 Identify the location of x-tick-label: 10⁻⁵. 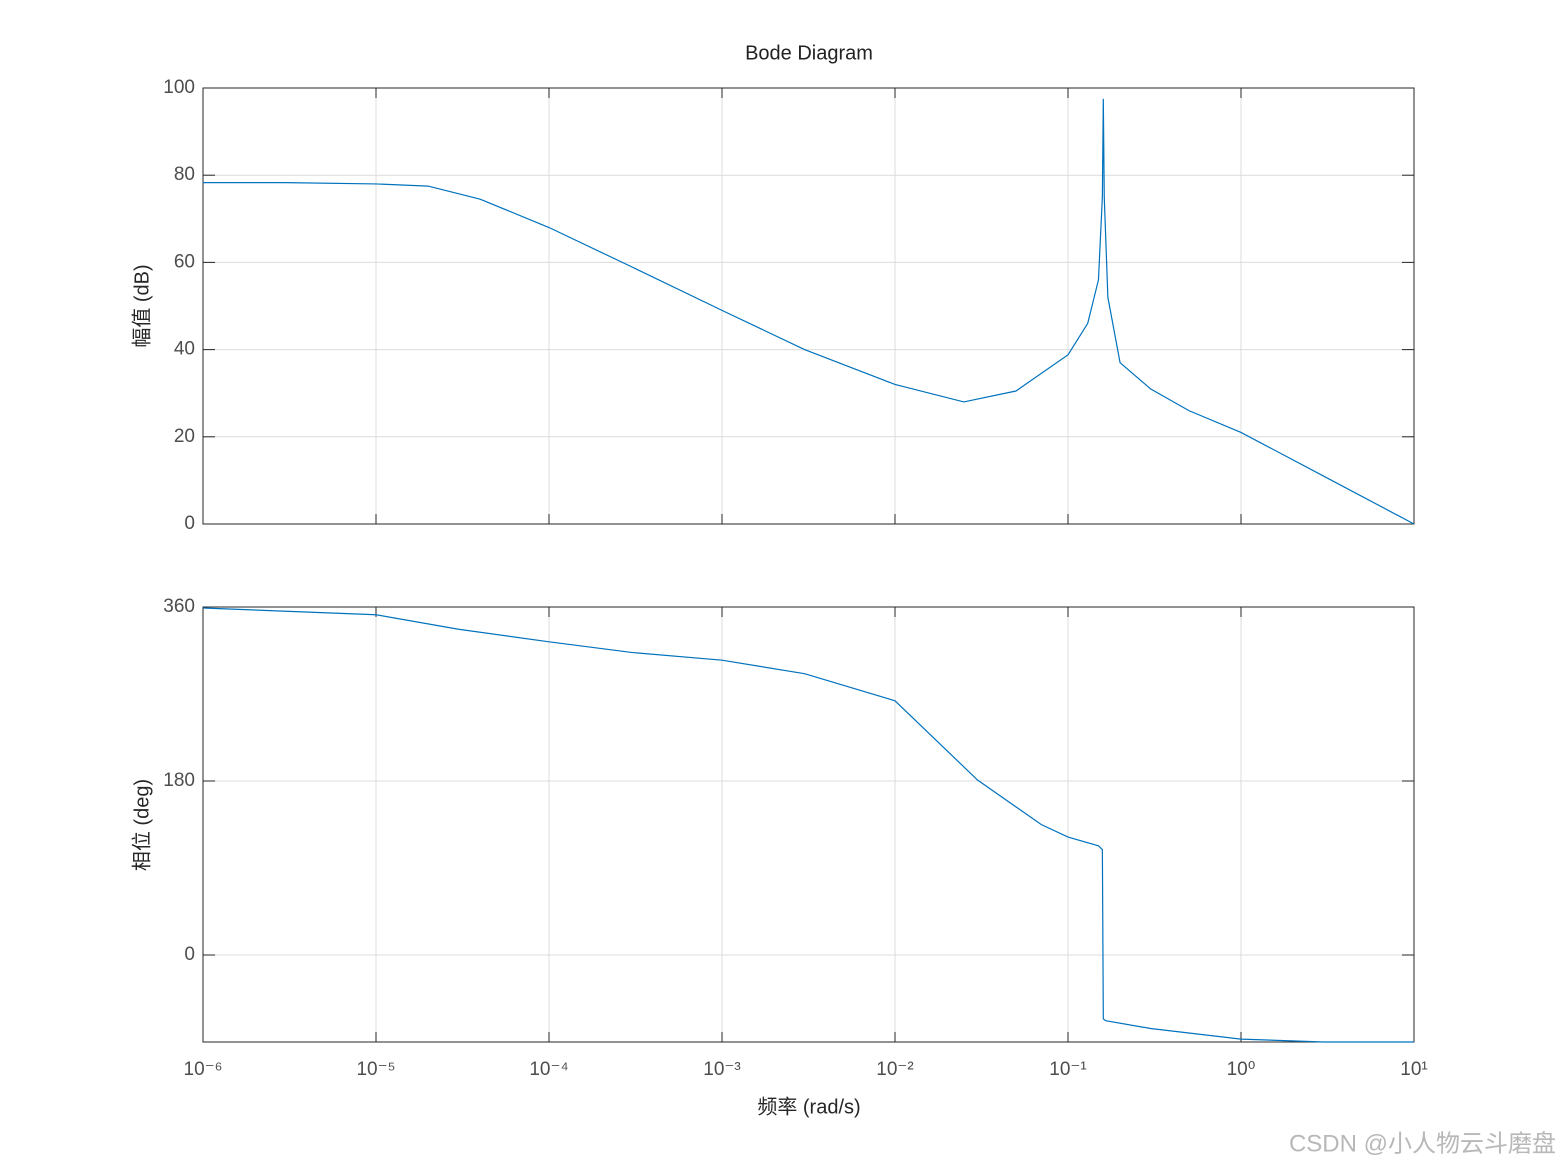
(375, 1069).